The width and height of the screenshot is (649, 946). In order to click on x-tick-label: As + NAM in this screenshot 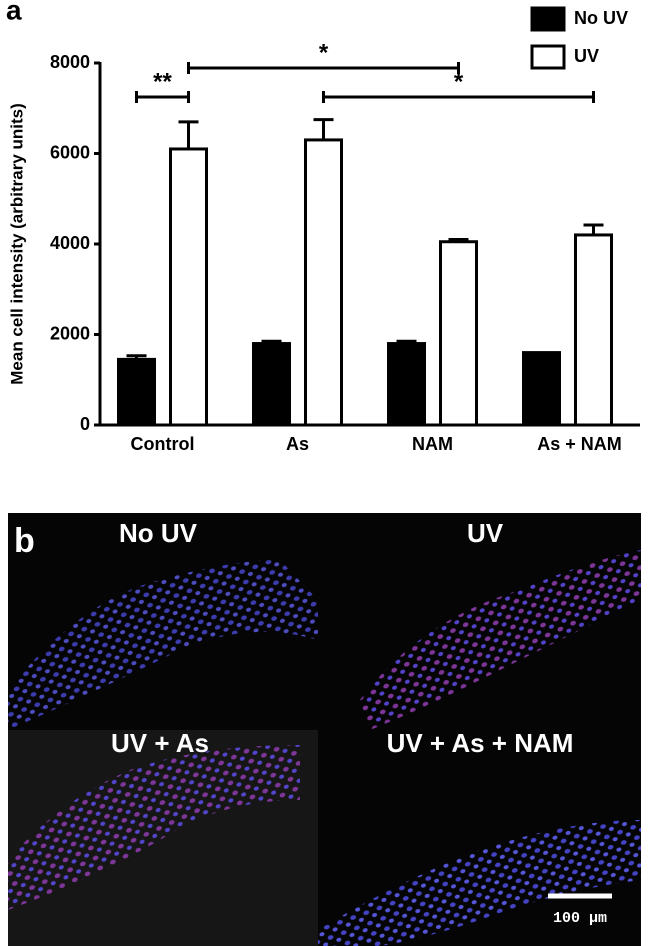, I will do `click(579, 444)`.